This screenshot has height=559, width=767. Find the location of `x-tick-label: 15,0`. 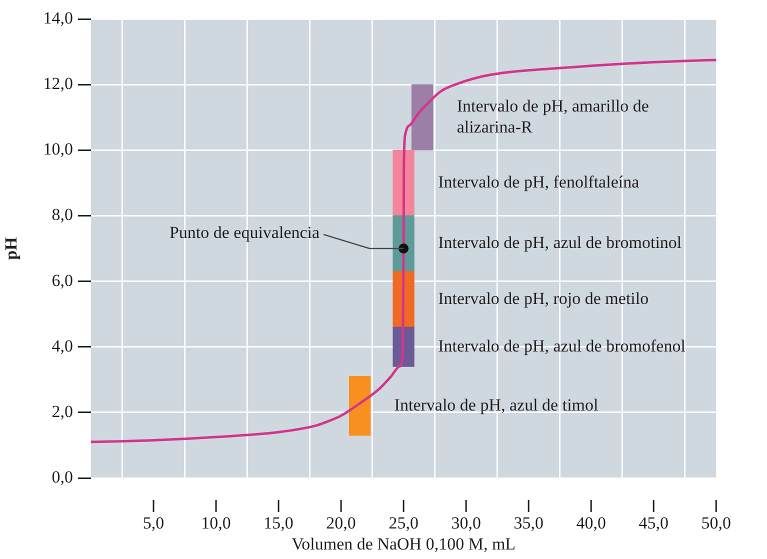

x-tick-label: 15,0 is located at coordinates (279, 523).